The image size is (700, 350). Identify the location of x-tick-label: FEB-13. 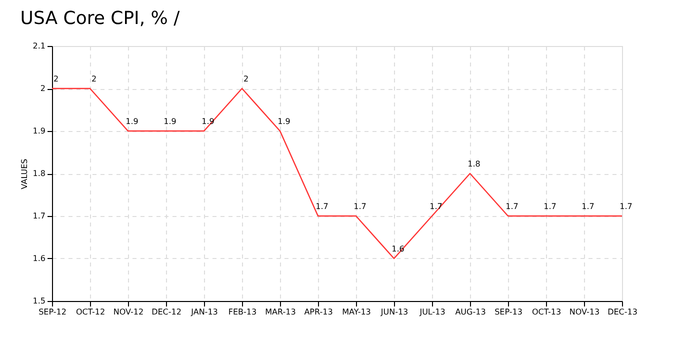
(242, 312).